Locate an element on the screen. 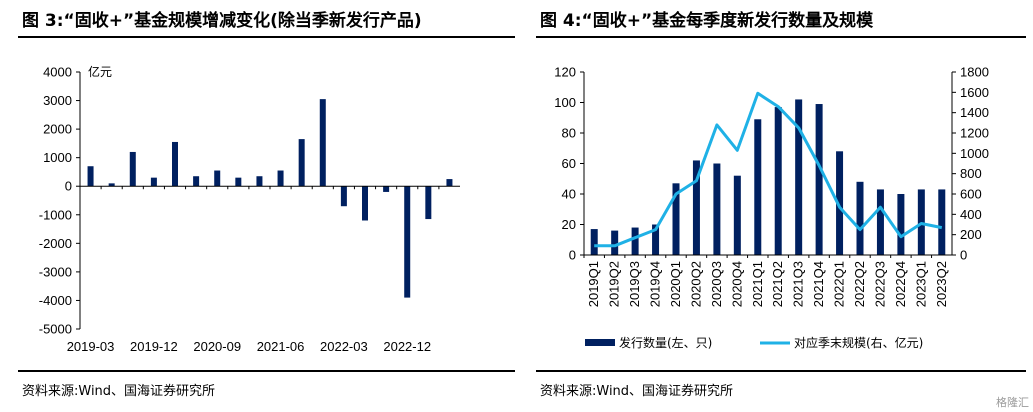  x-tick-label: 2023Q1 is located at coordinates (920, 284).